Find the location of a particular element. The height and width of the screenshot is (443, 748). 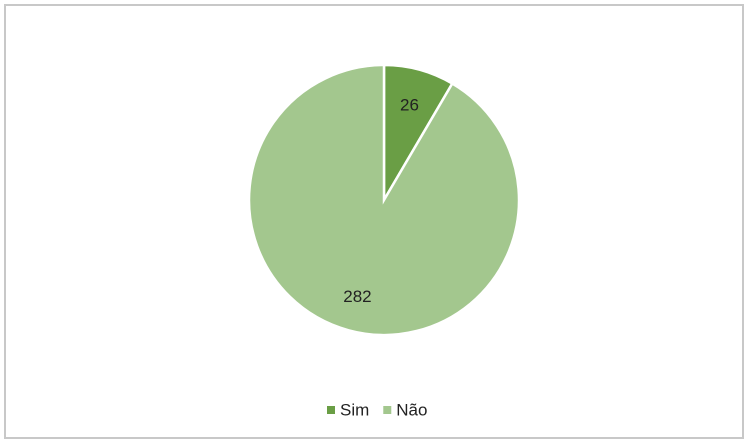

legend-label: Não is located at coordinates (411, 409).